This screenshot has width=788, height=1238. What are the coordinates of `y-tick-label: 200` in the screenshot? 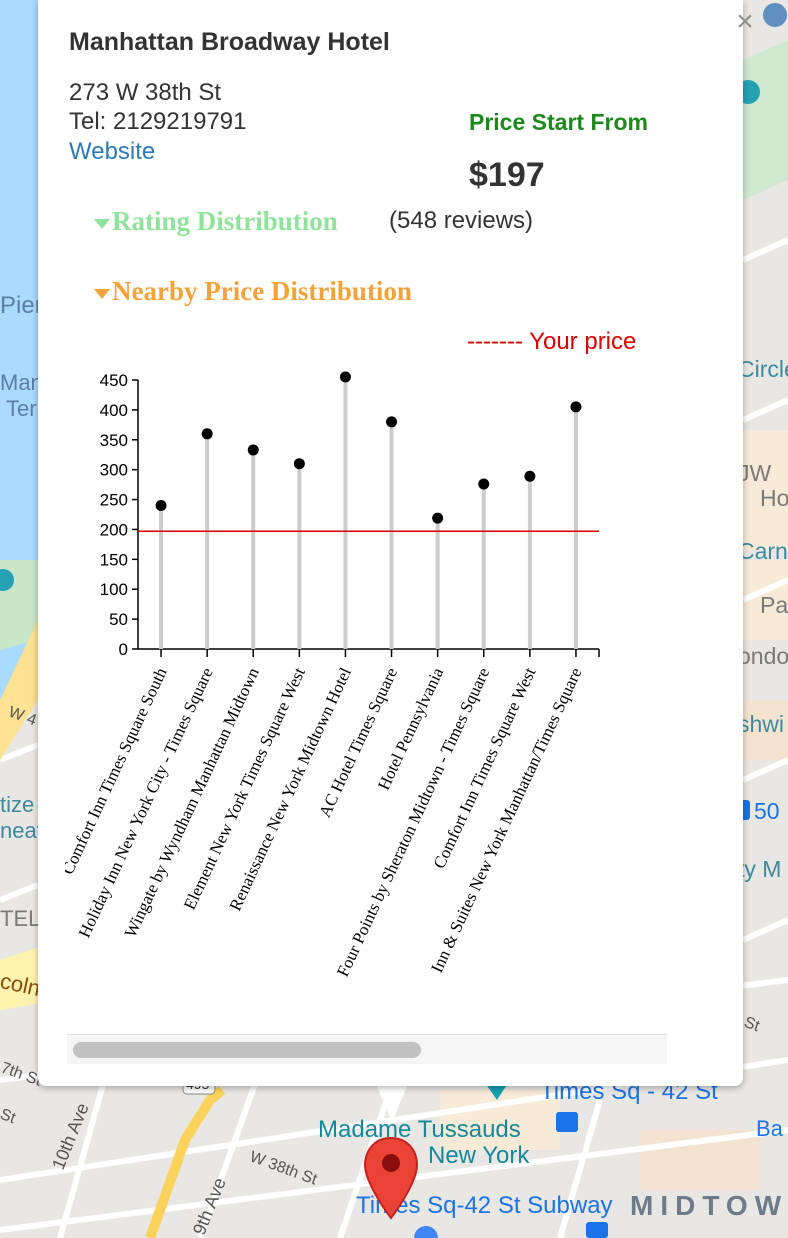 It's located at (114, 529).